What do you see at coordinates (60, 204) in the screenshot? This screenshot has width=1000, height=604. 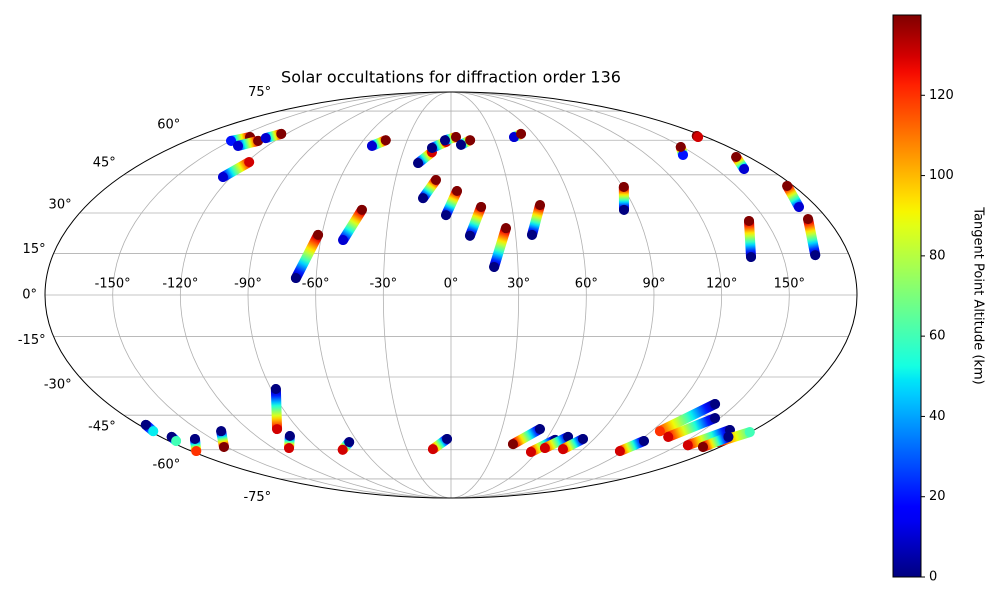 I see `y-tick-label: 30°` at bounding box center [60, 204].